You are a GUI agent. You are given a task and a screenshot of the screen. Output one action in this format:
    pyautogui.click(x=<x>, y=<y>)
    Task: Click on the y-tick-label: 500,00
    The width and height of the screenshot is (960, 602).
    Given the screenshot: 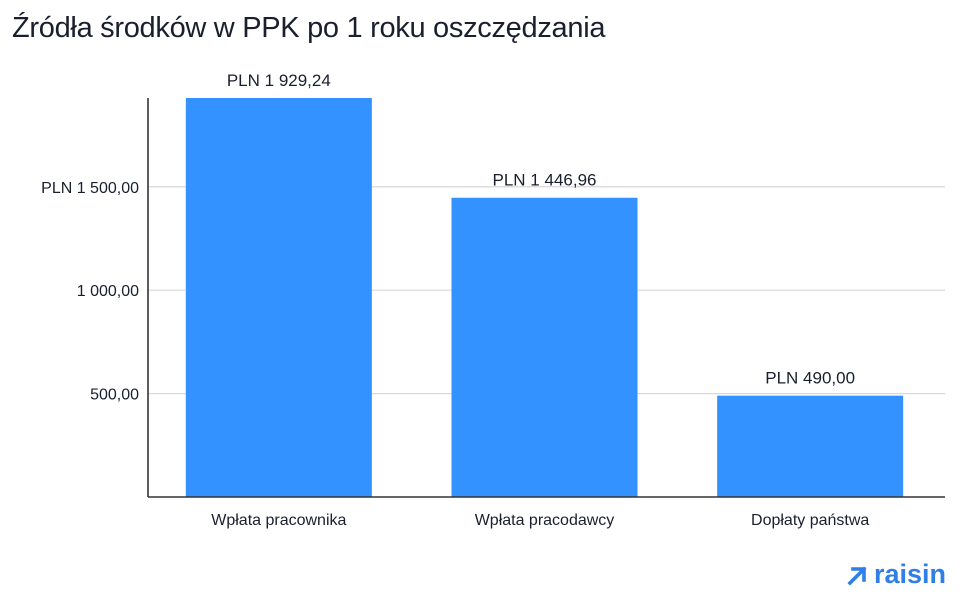 What is the action you would take?
    pyautogui.click(x=114, y=395)
    